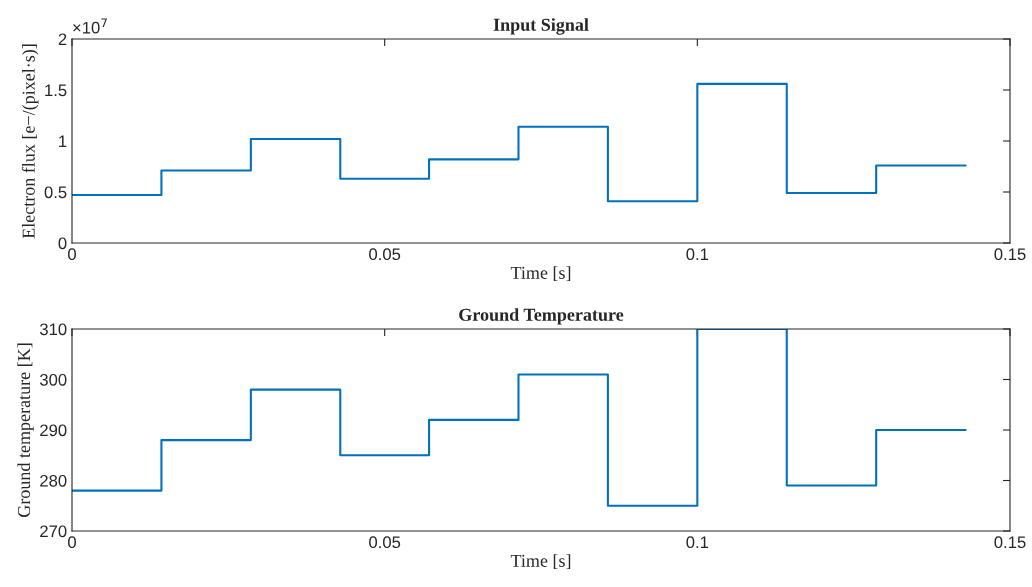  I want to click on y-tick-label: 300, so click(53, 379).